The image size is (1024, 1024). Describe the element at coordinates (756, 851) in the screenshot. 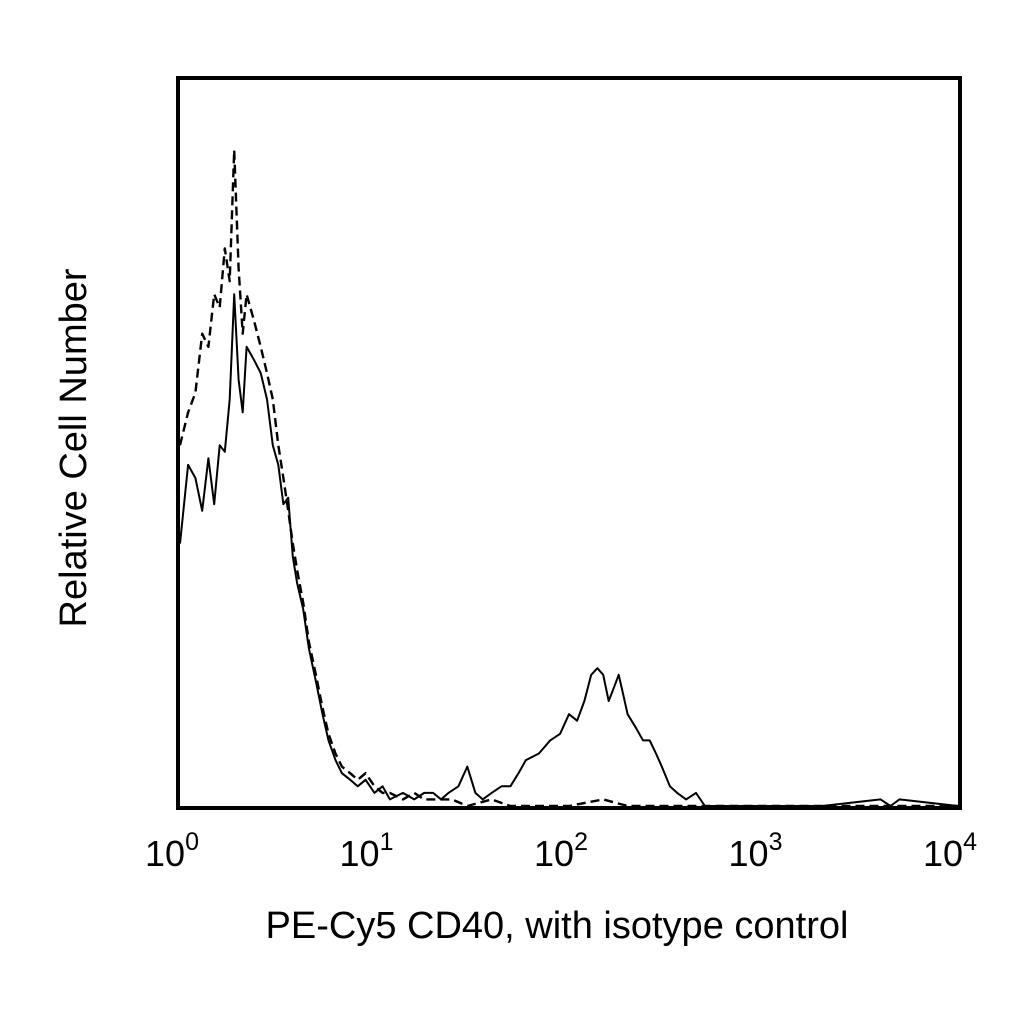

I see `x-tick-label: 10³` at that location.